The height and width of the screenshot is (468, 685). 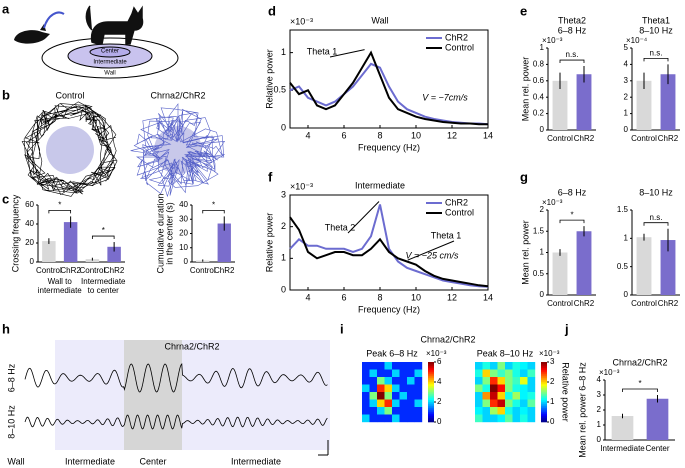 I want to click on center-zone, so click(x=70, y=150).